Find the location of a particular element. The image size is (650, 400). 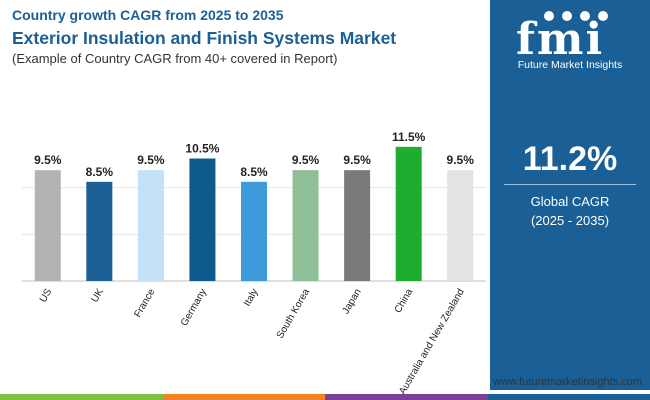

chart-supertitle: Country growth CAGR from 2025 to 2035 is located at coordinates (148, 15).